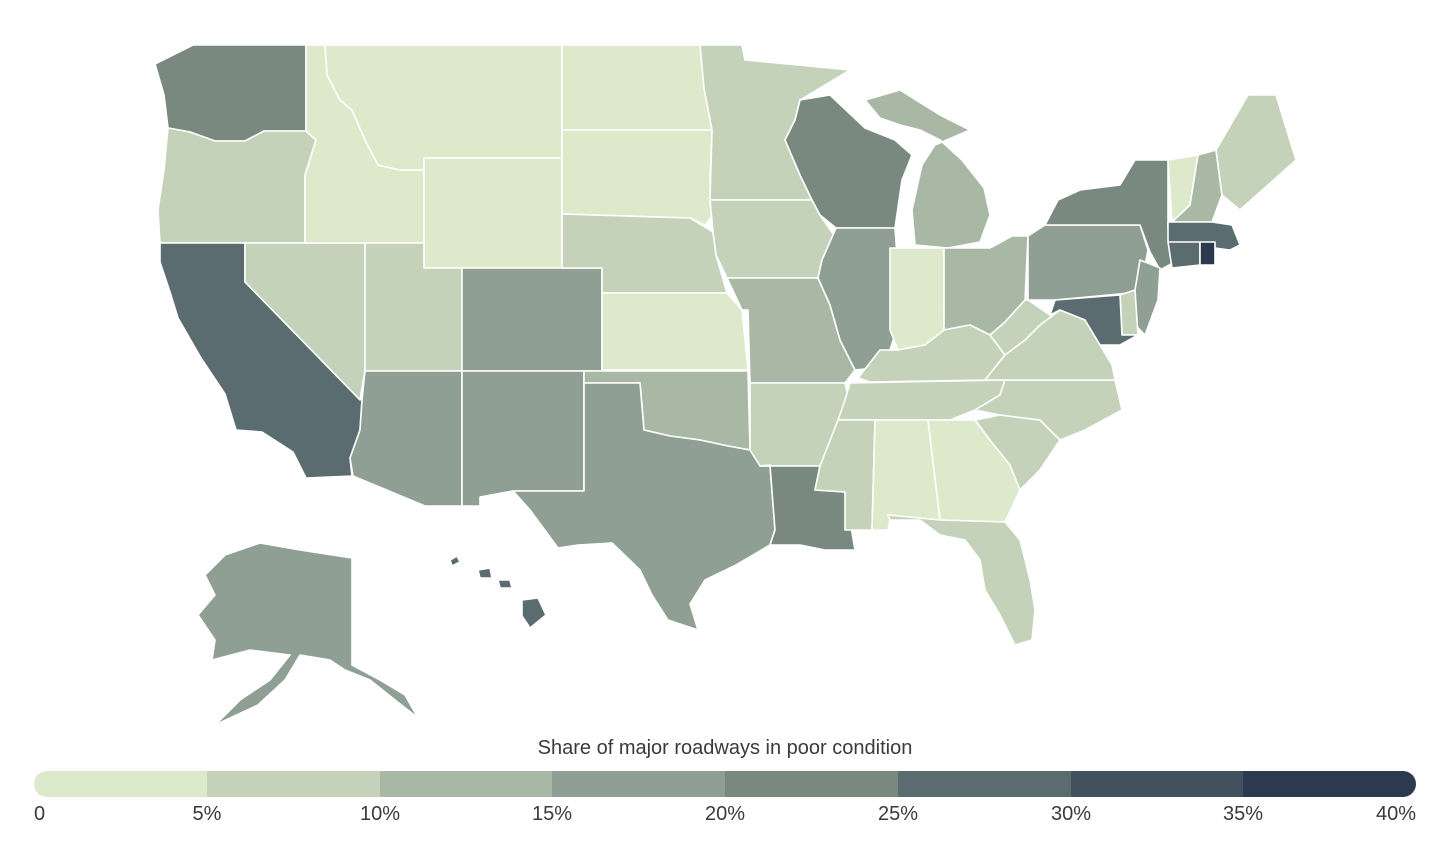  I want to click on state-nc, so click(1048, 410).